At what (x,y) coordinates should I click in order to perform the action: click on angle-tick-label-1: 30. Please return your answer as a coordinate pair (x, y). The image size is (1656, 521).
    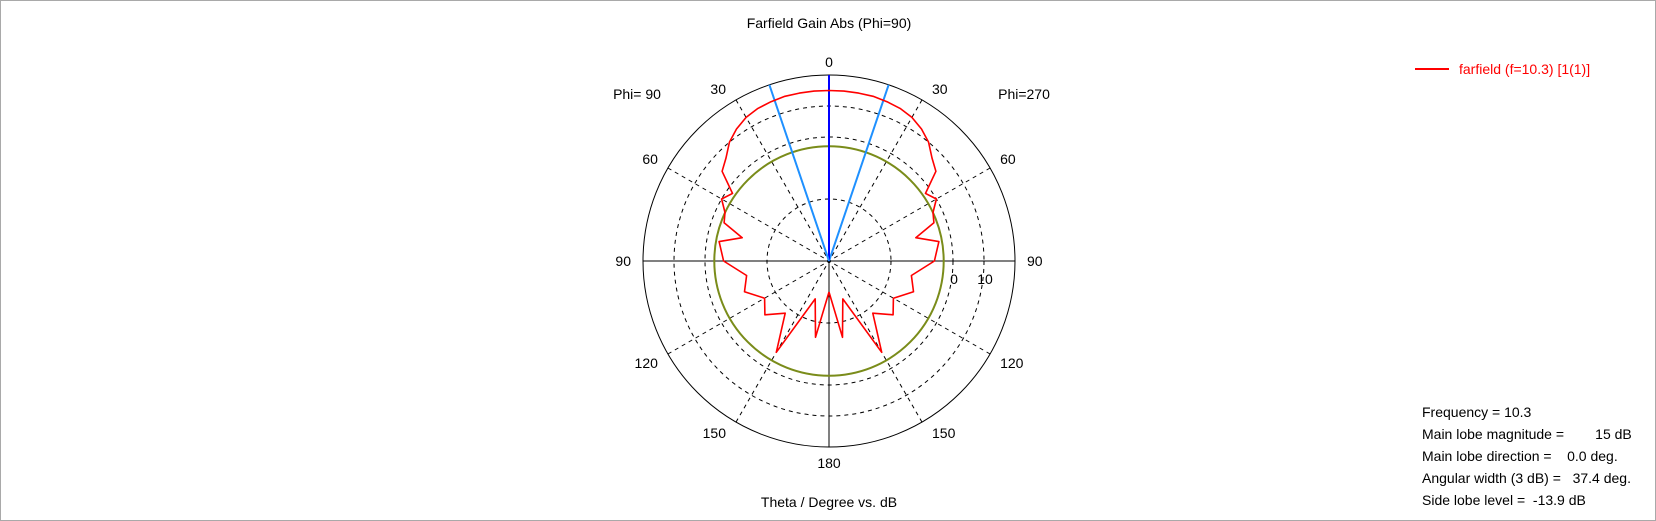
    Looking at the image, I should click on (718, 89).